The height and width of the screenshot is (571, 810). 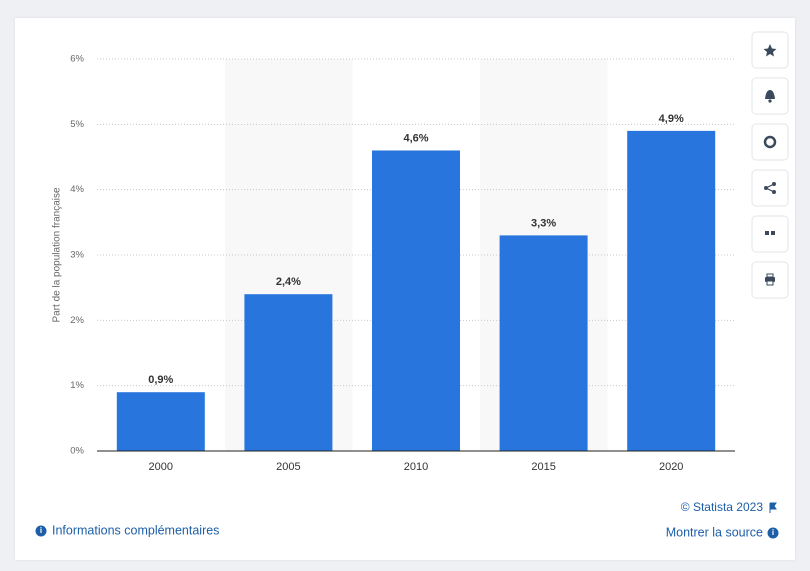 I want to click on info-link: Informations complémentaires, so click(x=135, y=530).